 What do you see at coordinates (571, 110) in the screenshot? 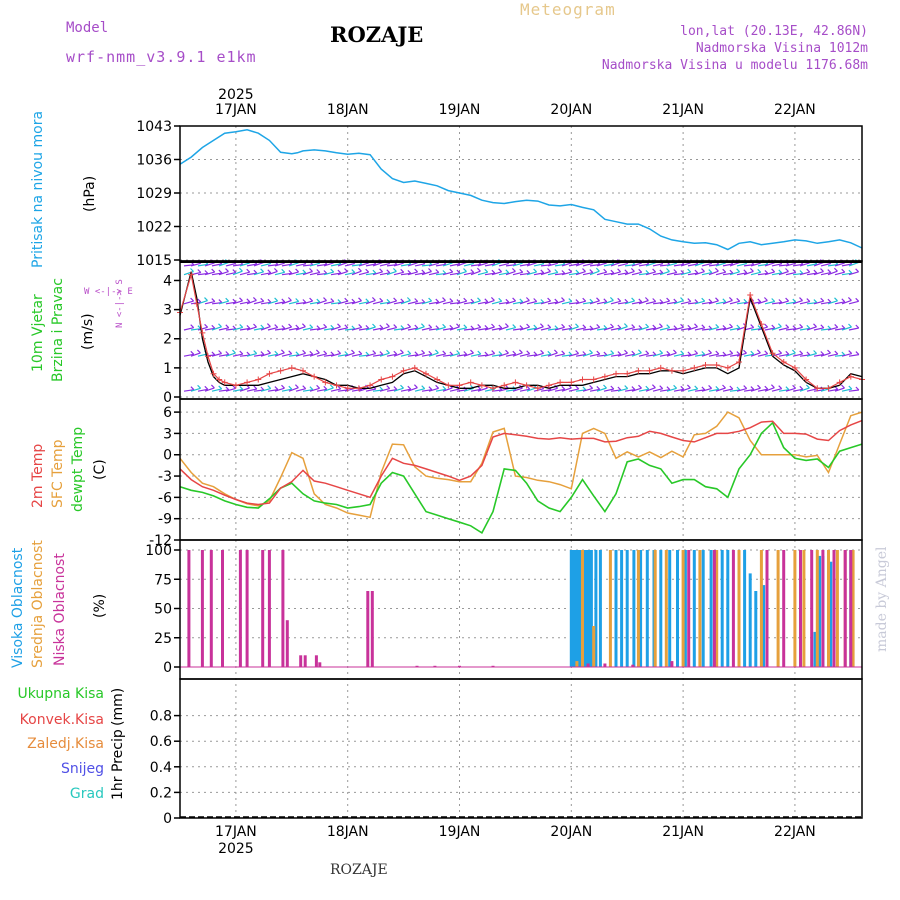
I see `x-tick-label-top: 20JAN` at bounding box center [571, 110].